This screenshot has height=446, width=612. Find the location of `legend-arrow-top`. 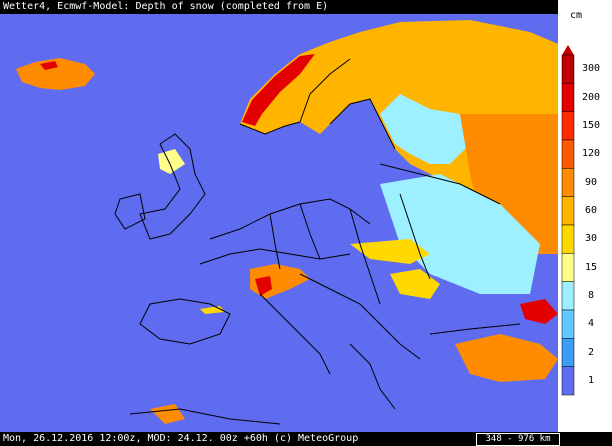

legend-arrow-top is located at coordinates (568, 50).